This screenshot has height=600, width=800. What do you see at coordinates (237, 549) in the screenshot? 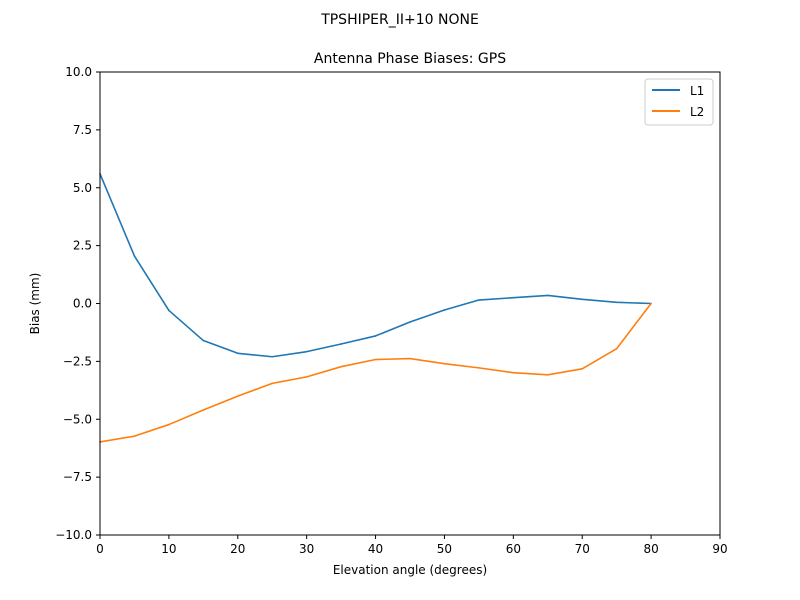
I see `x-tick-label: 20` at bounding box center [237, 549].